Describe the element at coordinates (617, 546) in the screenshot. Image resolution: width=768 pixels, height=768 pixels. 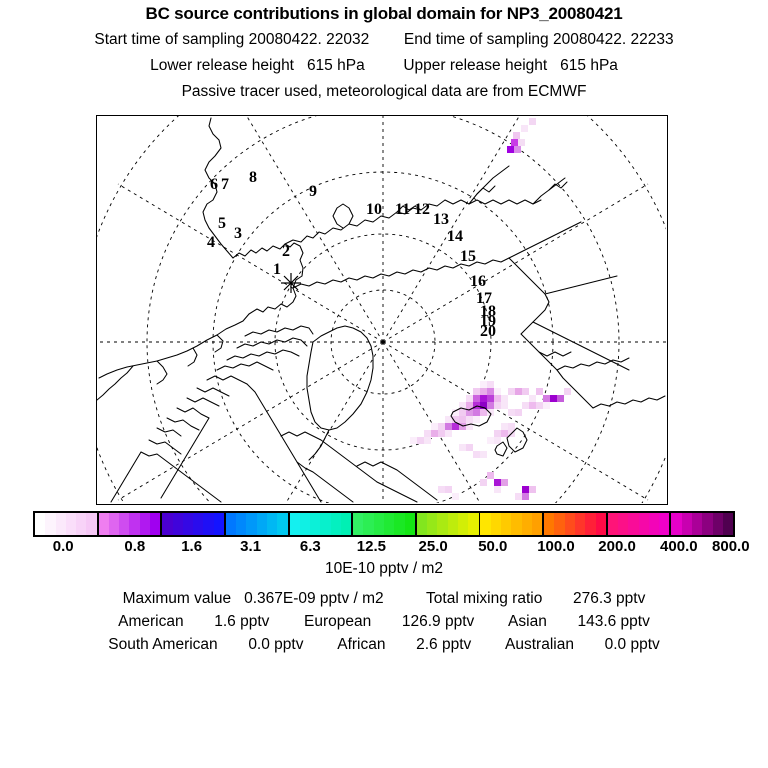
I see `colorbar-tick: 200.0` at that location.